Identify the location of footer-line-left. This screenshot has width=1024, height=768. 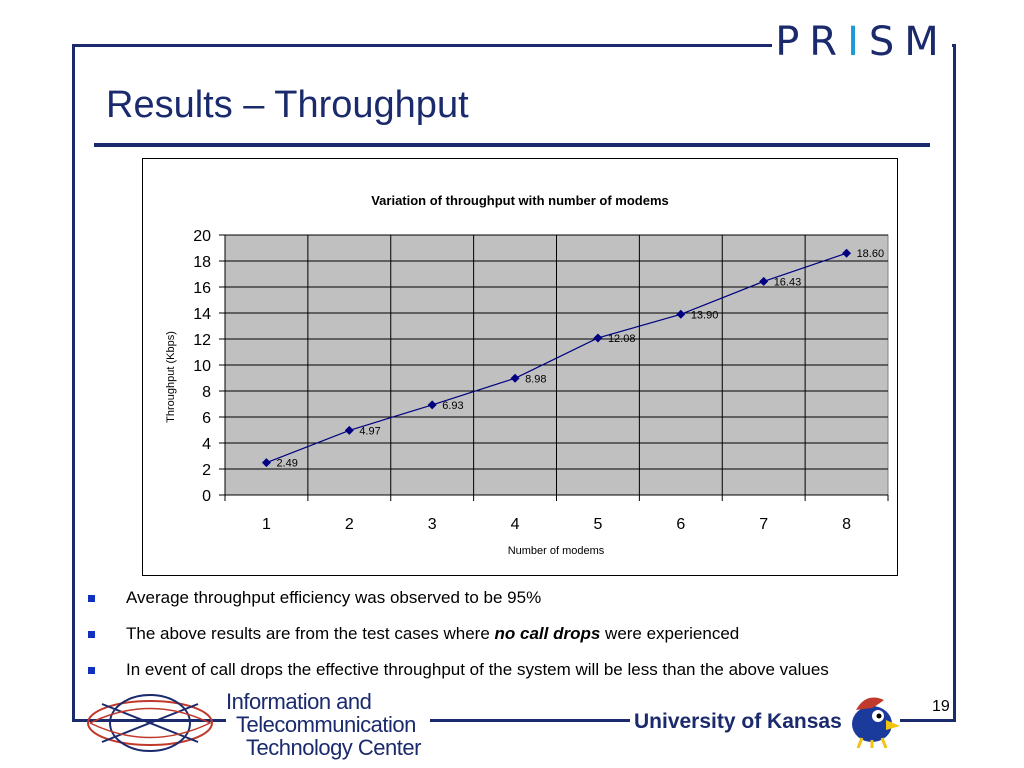
(152, 720).